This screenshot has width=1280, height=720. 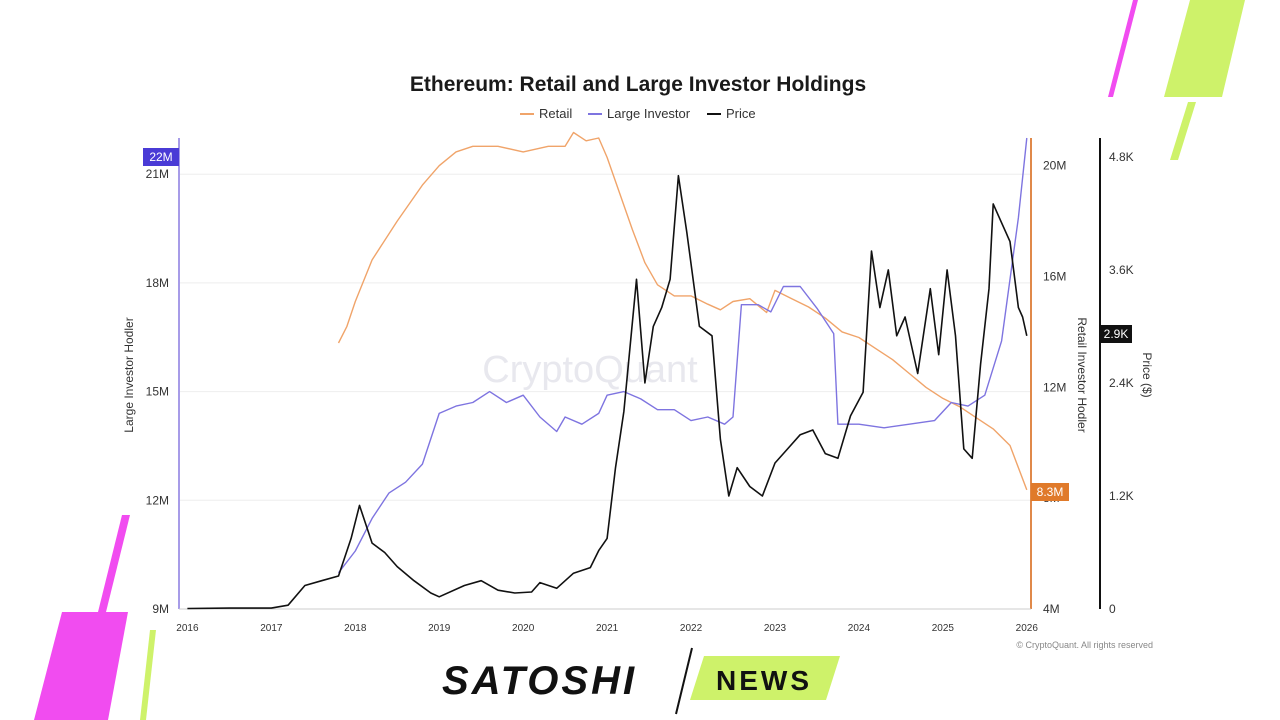 I want to click on price-tick-label: 0, so click(x=1112, y=609).